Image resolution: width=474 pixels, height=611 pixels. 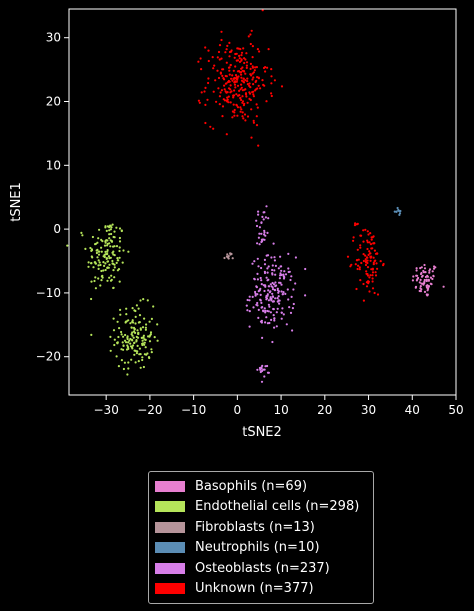 I want to click on y-tick-label: 20, so click(x=53, y=102).